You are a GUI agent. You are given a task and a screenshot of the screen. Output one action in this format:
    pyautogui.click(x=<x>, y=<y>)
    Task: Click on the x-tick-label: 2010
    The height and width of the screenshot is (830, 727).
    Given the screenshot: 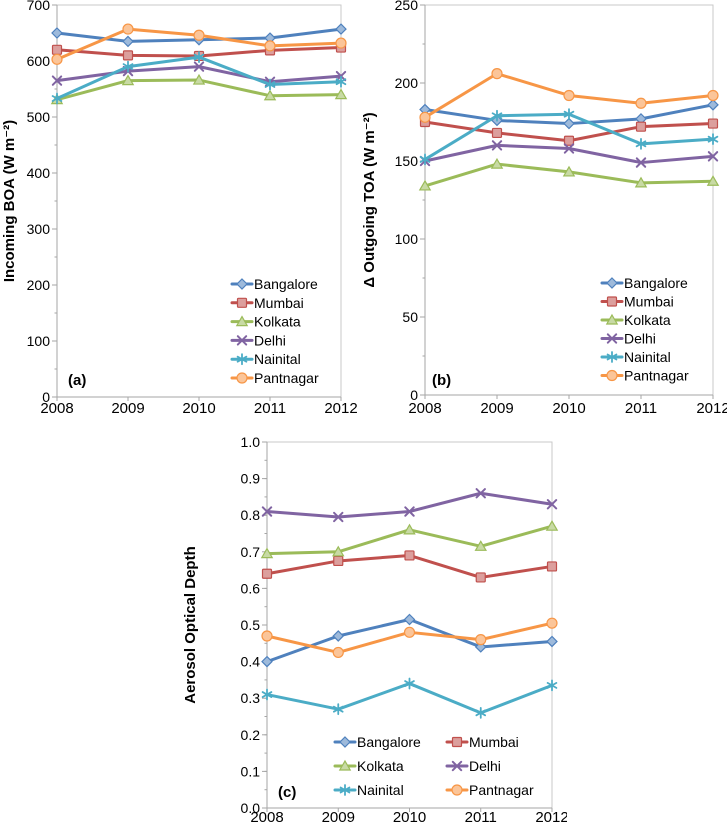 What is the action you would take?
    pyautogui.click(x=198, y=408)
    